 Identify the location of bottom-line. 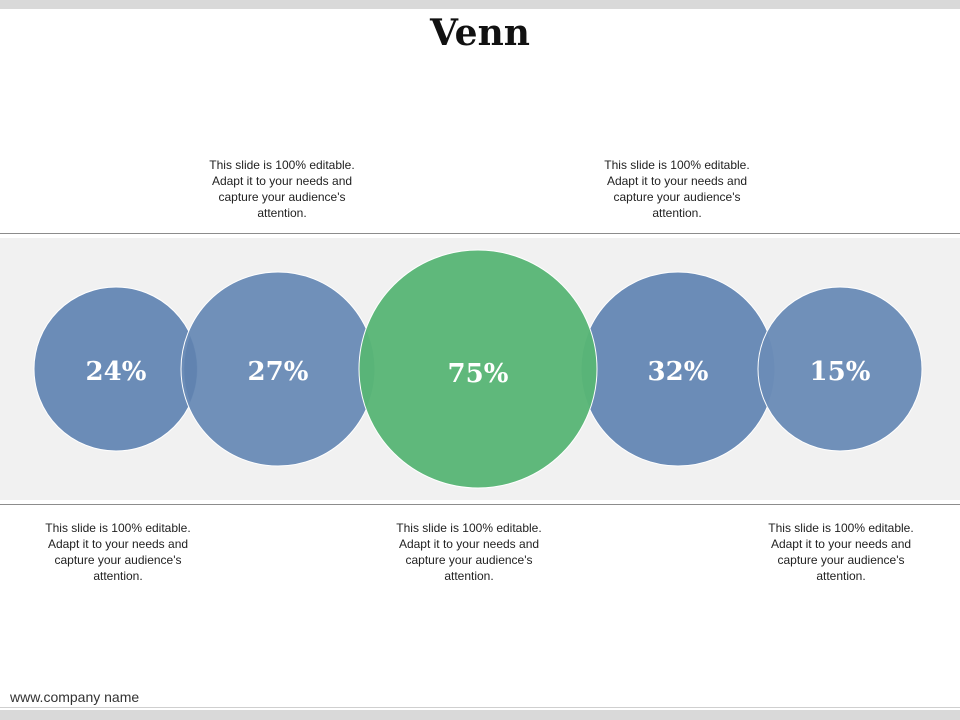
(480, 707).